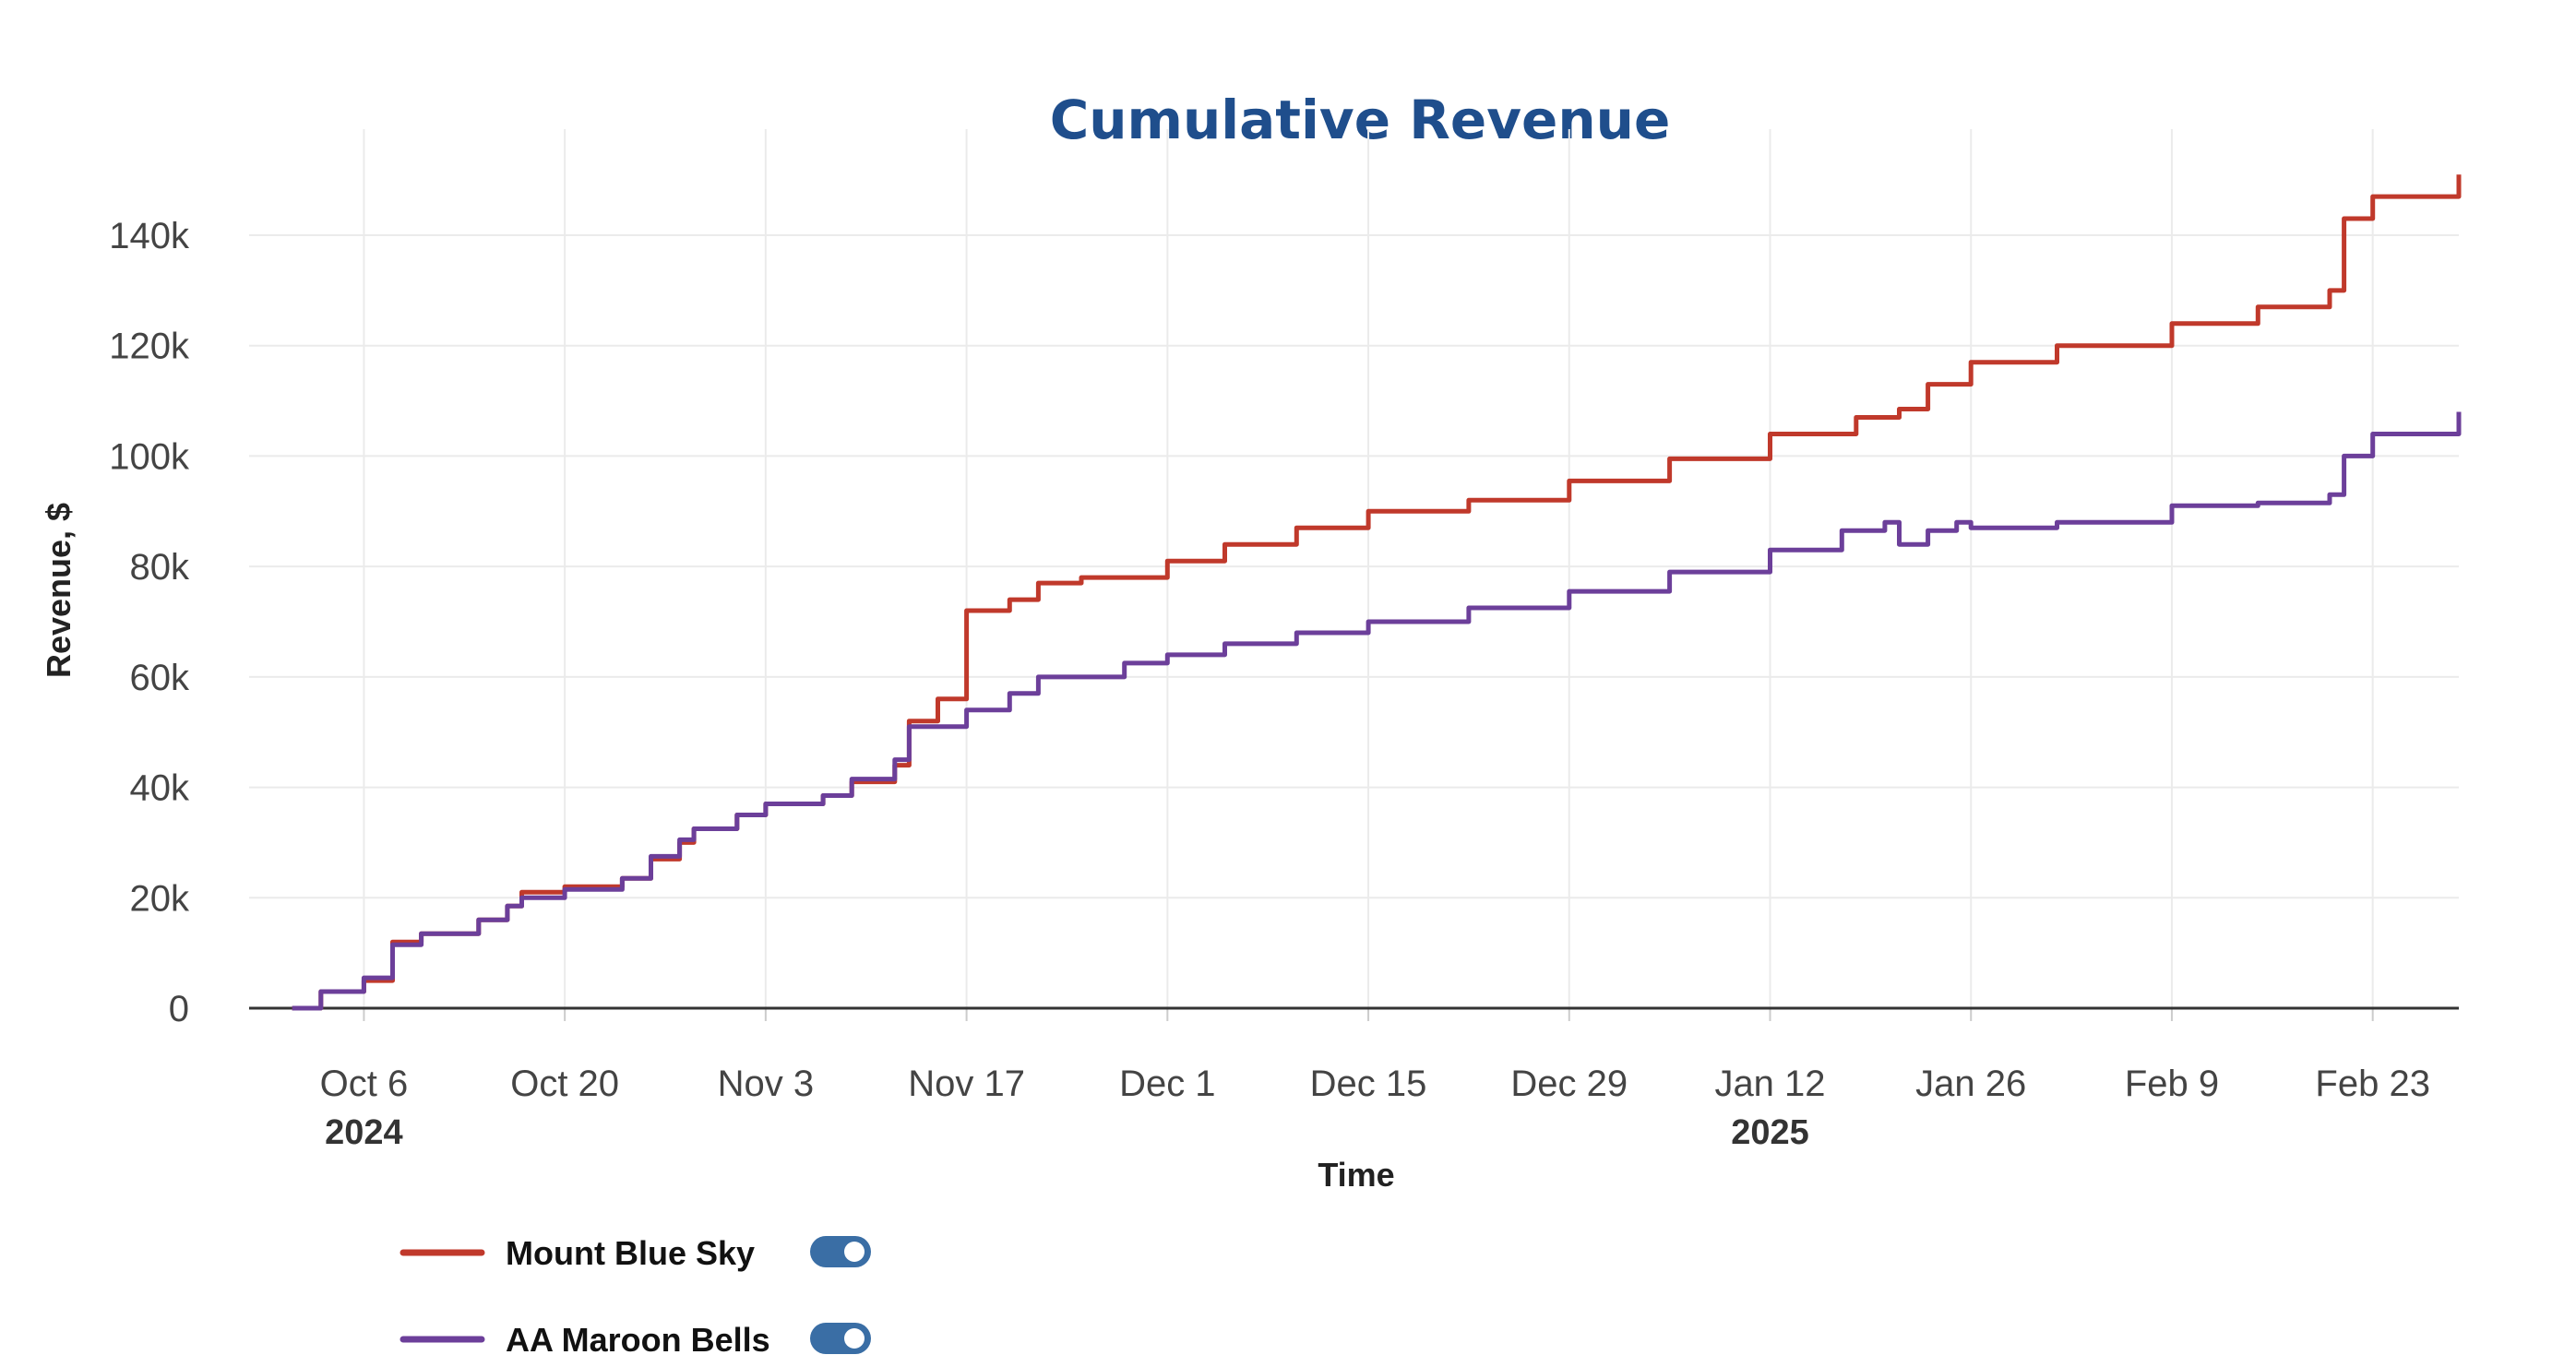 This screenshot has height=1355, width=2576. Describe the element at coordinates (149, 347) in the screenshot. I see `y-tick-label: 120k` at that location.